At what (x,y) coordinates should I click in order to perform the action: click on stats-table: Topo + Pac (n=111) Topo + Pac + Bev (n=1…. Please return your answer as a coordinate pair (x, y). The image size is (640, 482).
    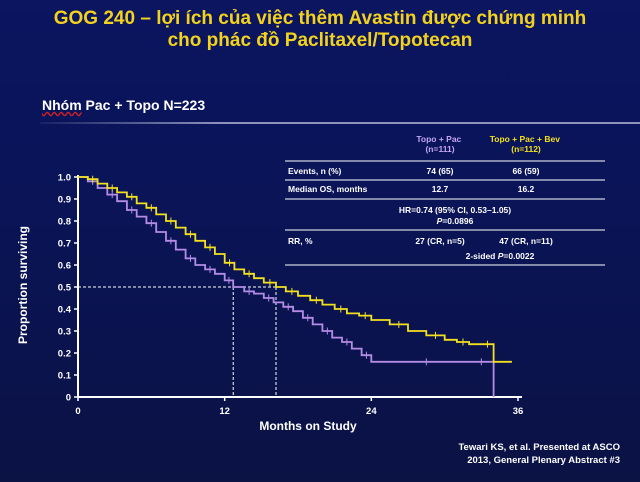
    Looking at the image, I should click on (445, 200).